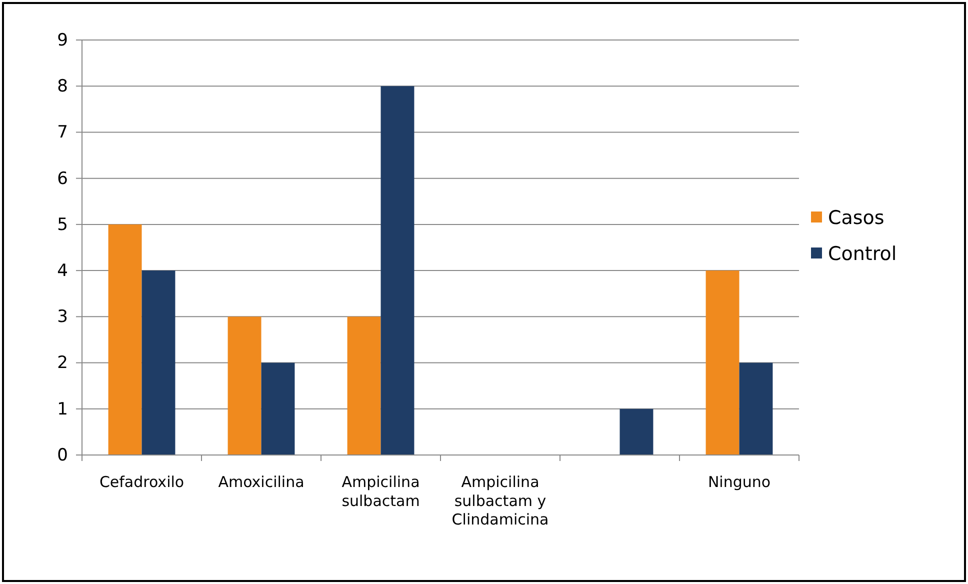 The image size is (968, 584). What do you see at coordinates (141, 482) in the screenshot?
I see `x-tick-label: Cefadroxilo` at bounding box center [141, 482].